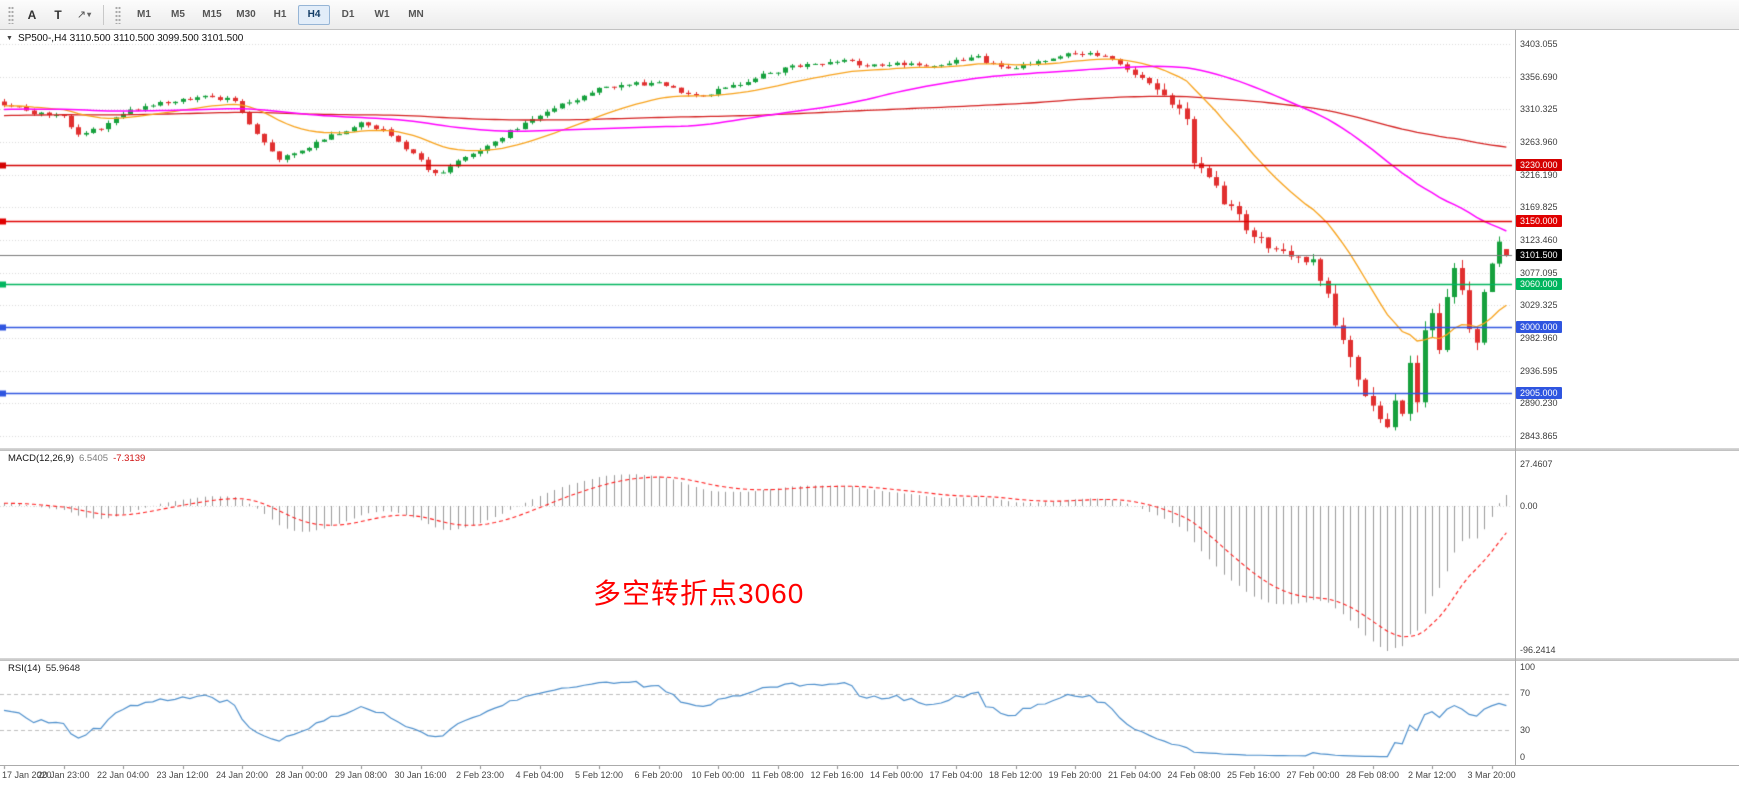 This screenshot has height=793, width=1739. Describe the element at coordinates (1539, 284) in the screenshot. I see `price-level-badge: 3060.000` at that location.